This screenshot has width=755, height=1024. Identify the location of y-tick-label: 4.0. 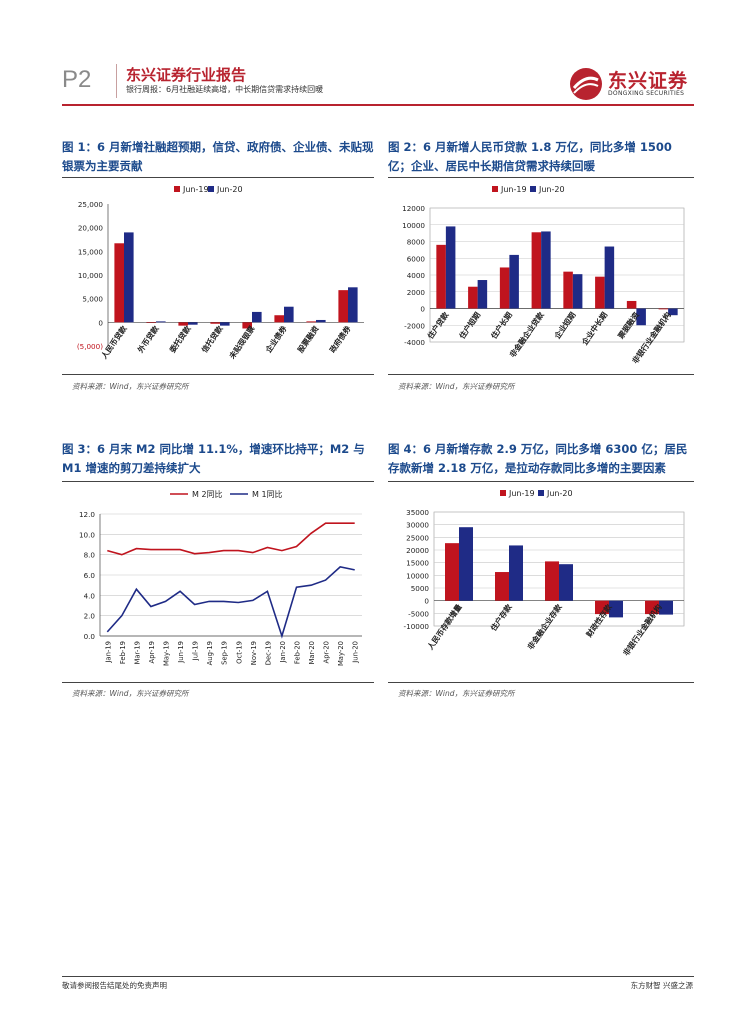
(90, 595).